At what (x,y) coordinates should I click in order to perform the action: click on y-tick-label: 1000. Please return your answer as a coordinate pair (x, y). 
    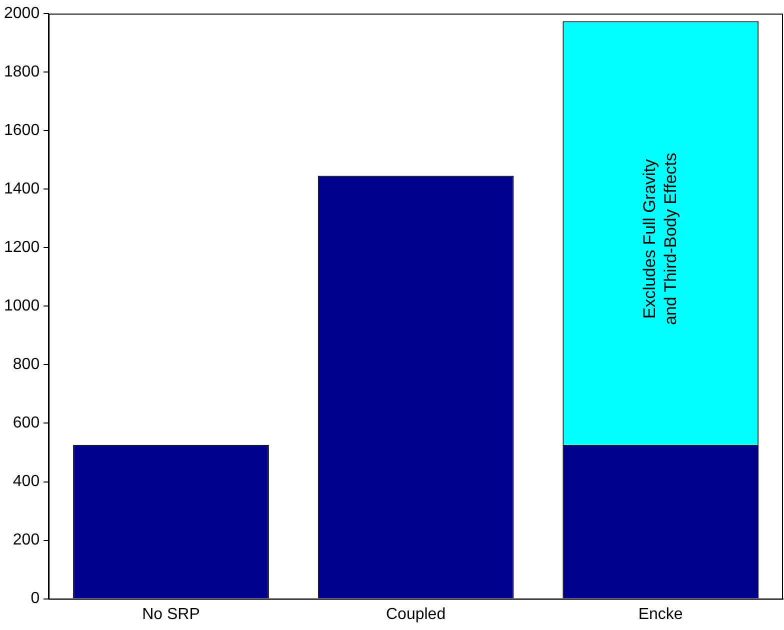
    Looking at the image, I should click on (22, 306).